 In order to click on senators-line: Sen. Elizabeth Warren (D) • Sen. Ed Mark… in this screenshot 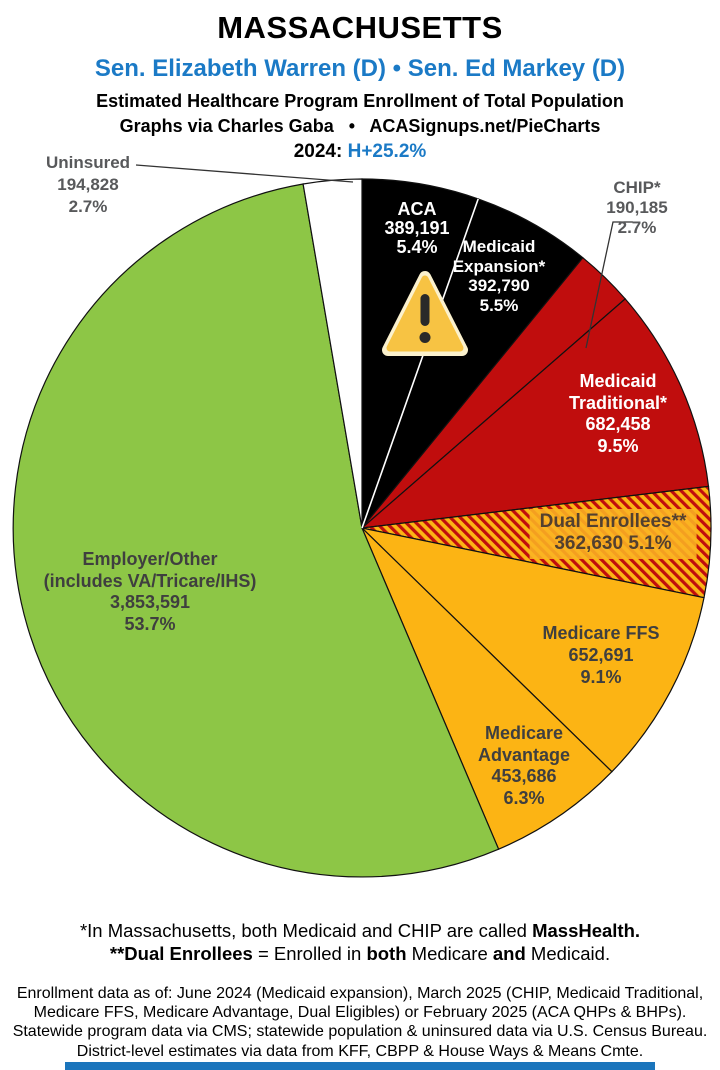, I will do `click(360, 68)`.